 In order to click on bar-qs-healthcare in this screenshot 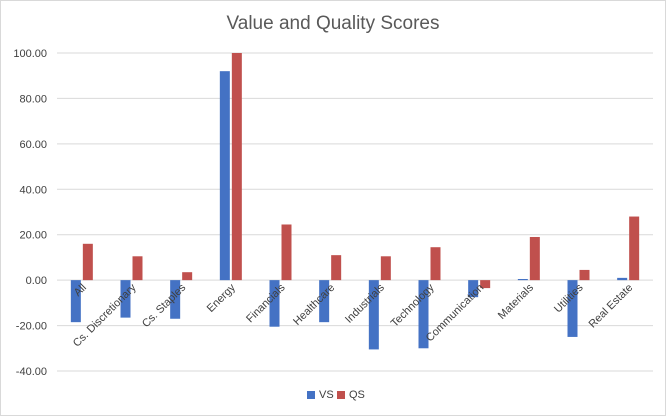, I will do `click(336, 268)`.